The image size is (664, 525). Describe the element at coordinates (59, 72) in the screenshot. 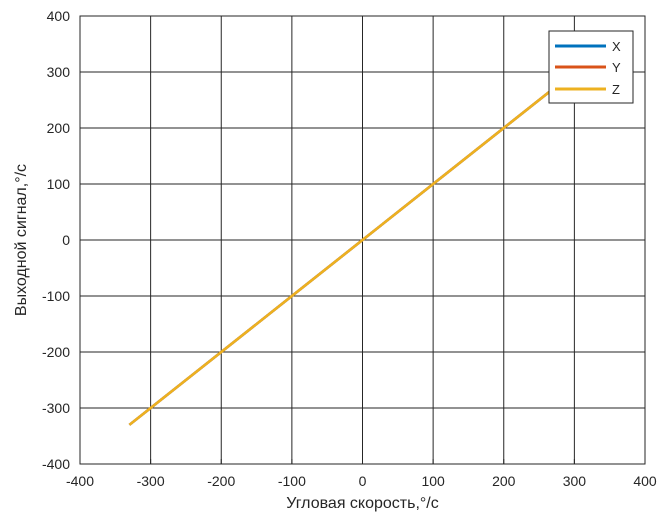

I see `y-tick-label: 300` at that location.